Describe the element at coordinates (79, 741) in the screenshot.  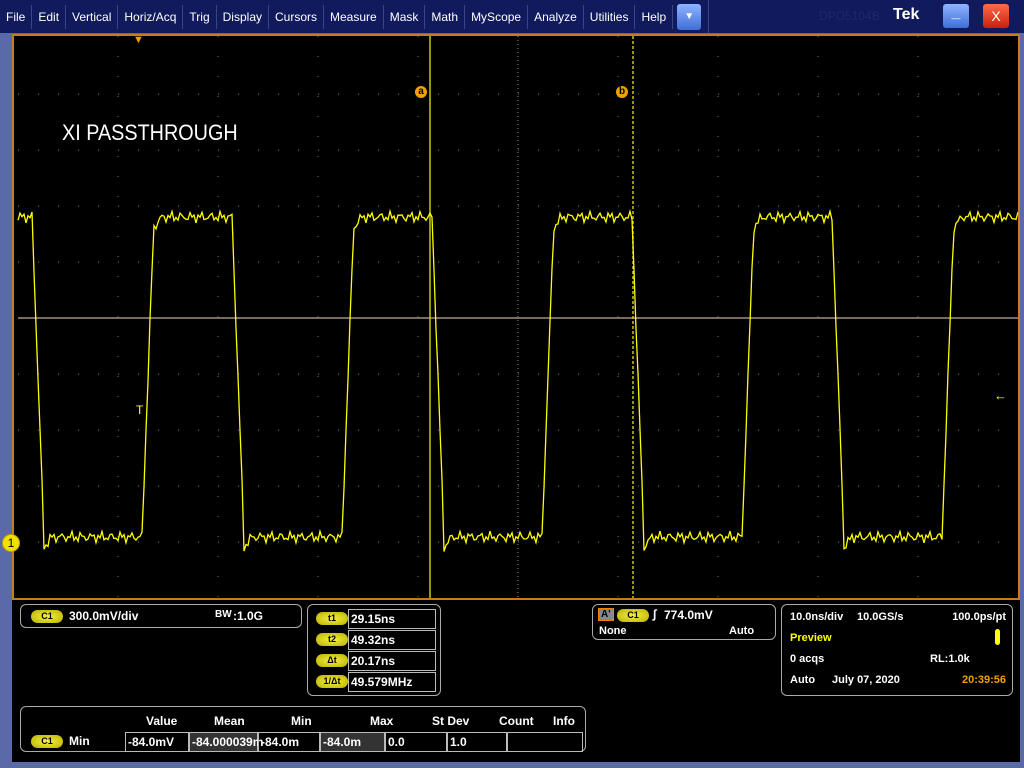
I see `measure-type: Min` at that location.